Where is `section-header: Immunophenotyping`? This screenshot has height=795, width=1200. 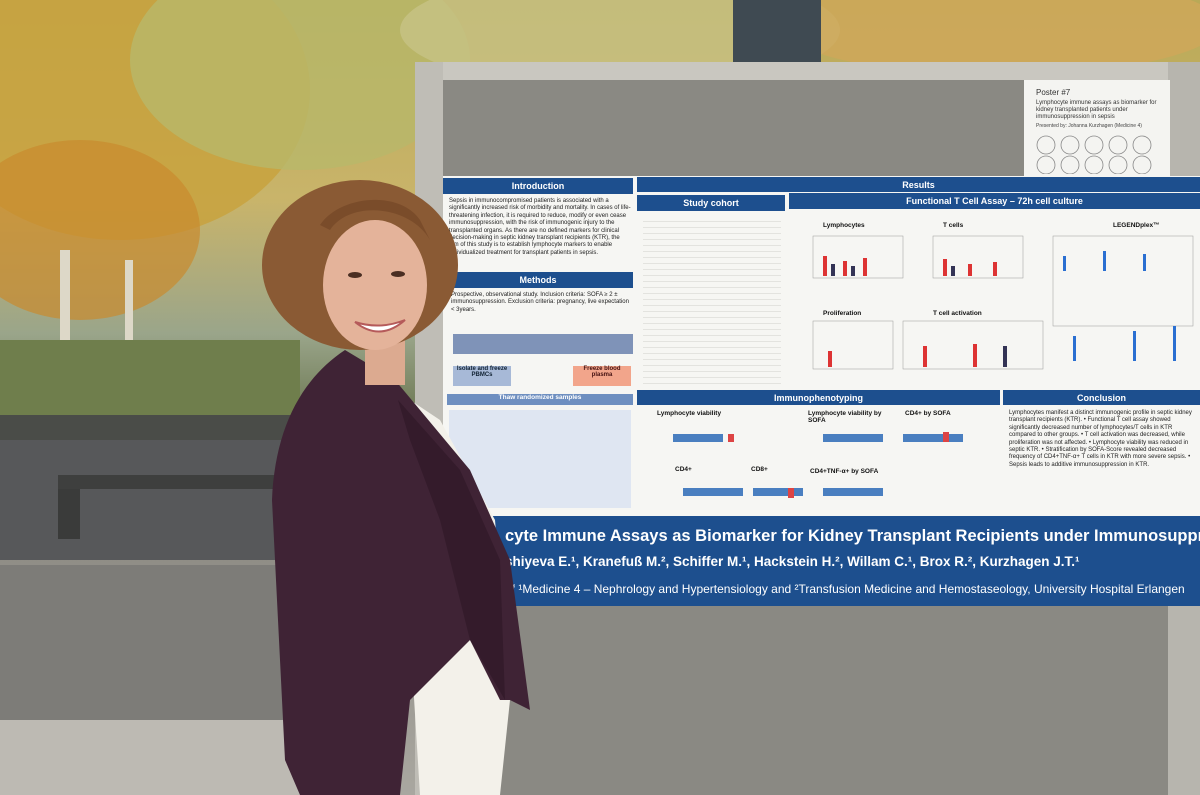 section-header: Immunophenotyping is located at coordinates (818, 397).